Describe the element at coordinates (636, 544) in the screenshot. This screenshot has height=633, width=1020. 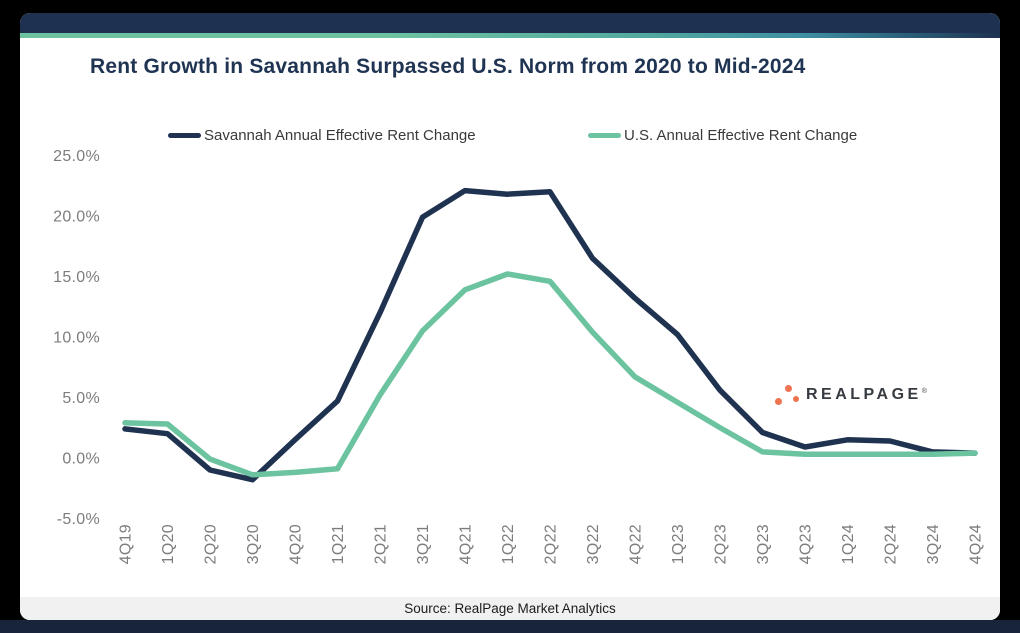
I see `x-axis-tick: 4Q22` at that location.